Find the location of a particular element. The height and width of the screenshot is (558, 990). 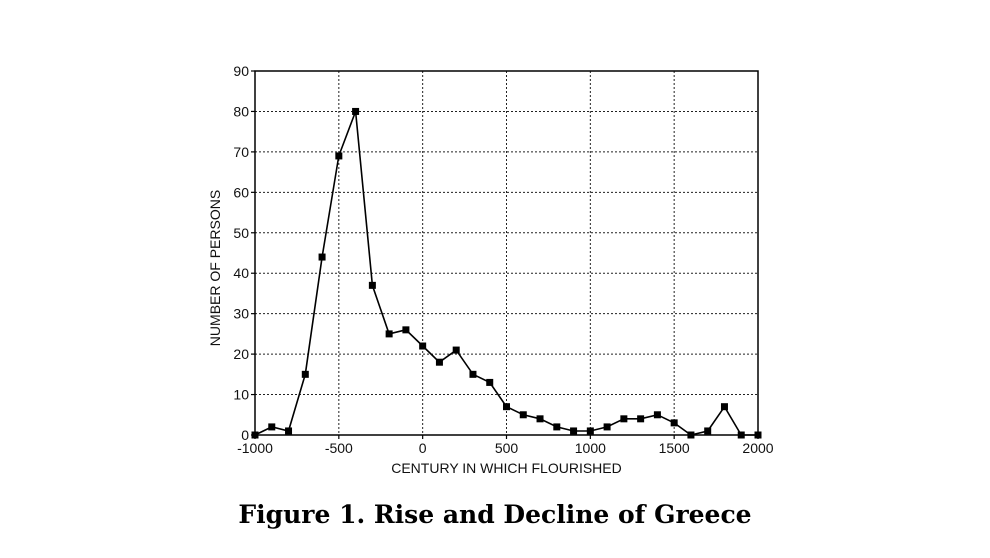

x-tick-label: 500 is located at coordinates (507, 448).